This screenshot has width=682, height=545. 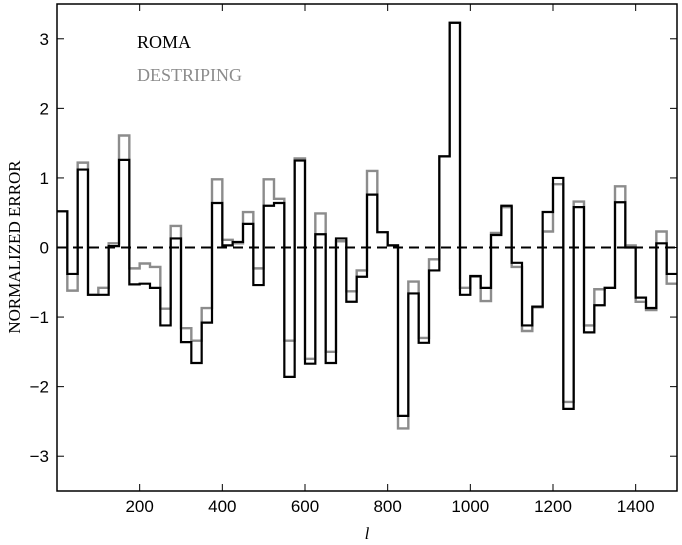 I want to click on x-axis-label: l, so click(x=367, y=533).